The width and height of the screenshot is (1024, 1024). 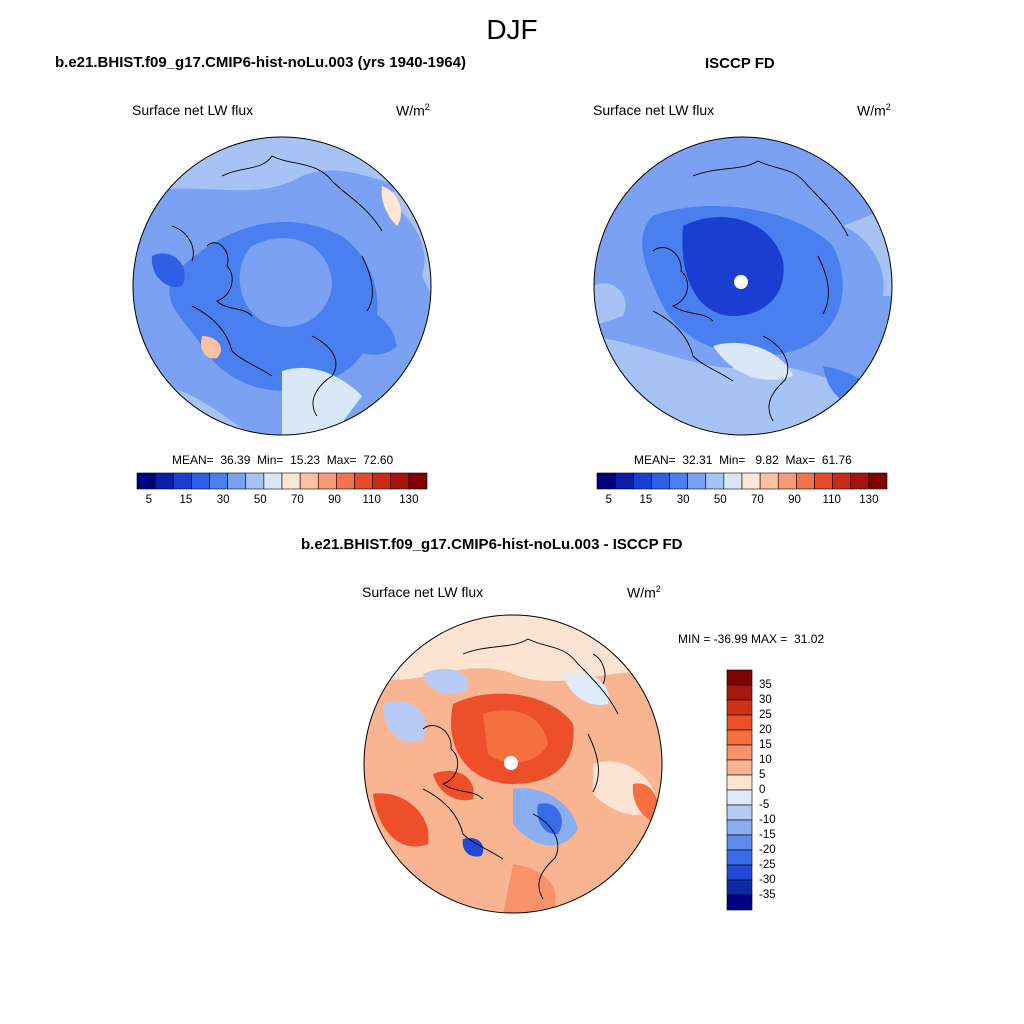 What do you see at coordinates (283, 460) in the screenshot?
I see `model-stats: MEAN= 36.39 Min= 15.23 Max= 72.60` at bounding box center [283, 460].